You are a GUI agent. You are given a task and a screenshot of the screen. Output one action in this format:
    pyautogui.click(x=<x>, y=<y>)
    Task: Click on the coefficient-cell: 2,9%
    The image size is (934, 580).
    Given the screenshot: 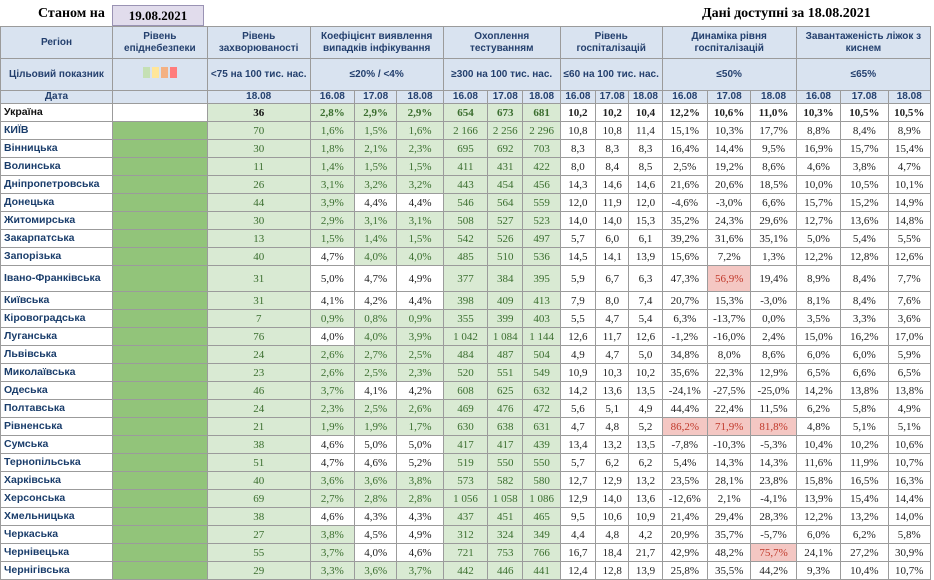 What is the action you would take?
    pyautogui.click(x=420, y=112)
    